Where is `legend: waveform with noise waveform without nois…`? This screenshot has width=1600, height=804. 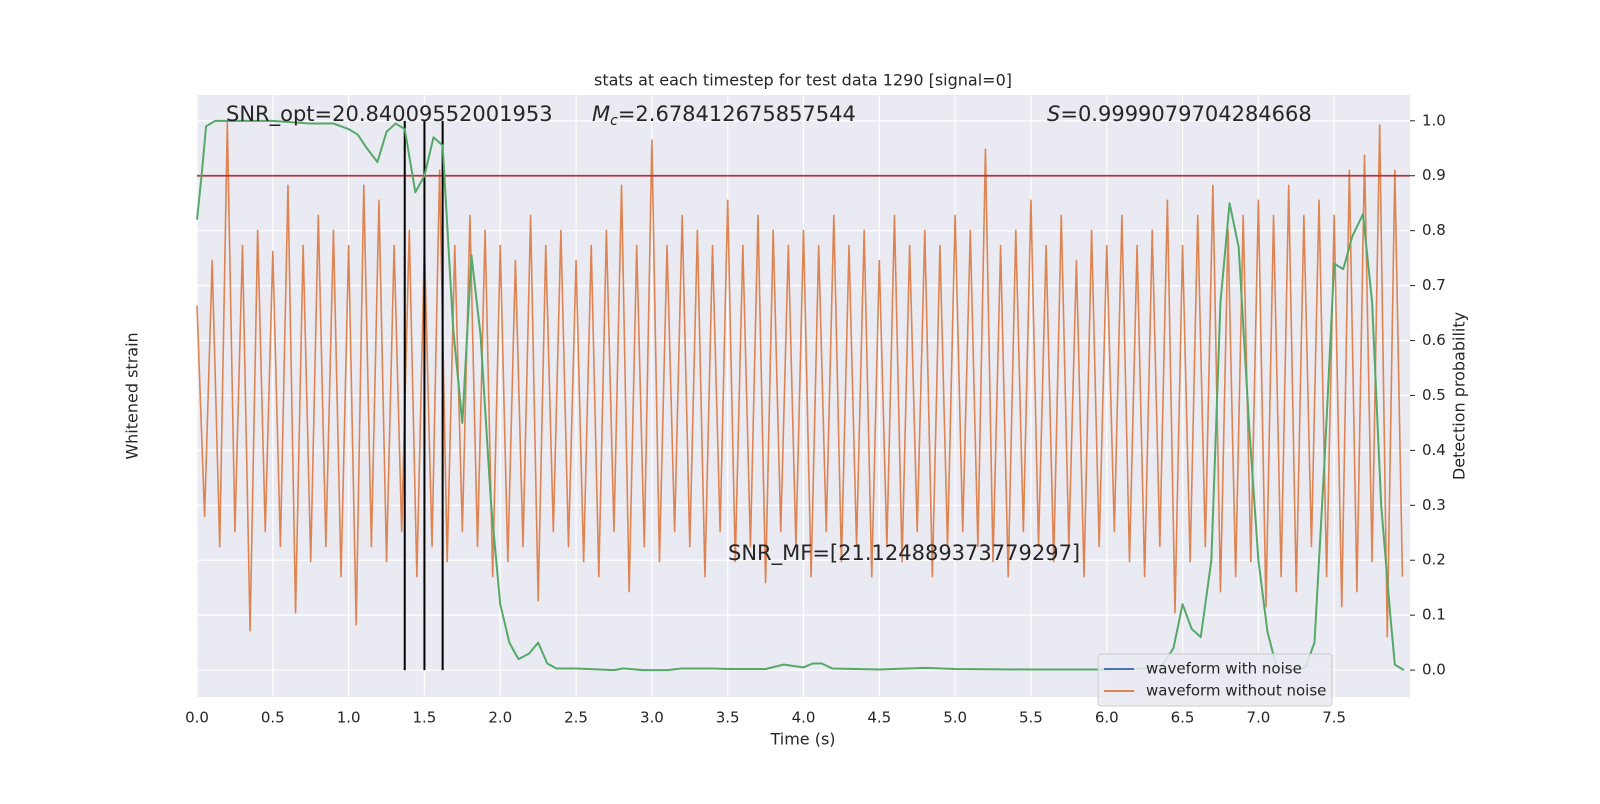 legend: waveform with noise waveform without nois… is located at coordinates (1215, 680).